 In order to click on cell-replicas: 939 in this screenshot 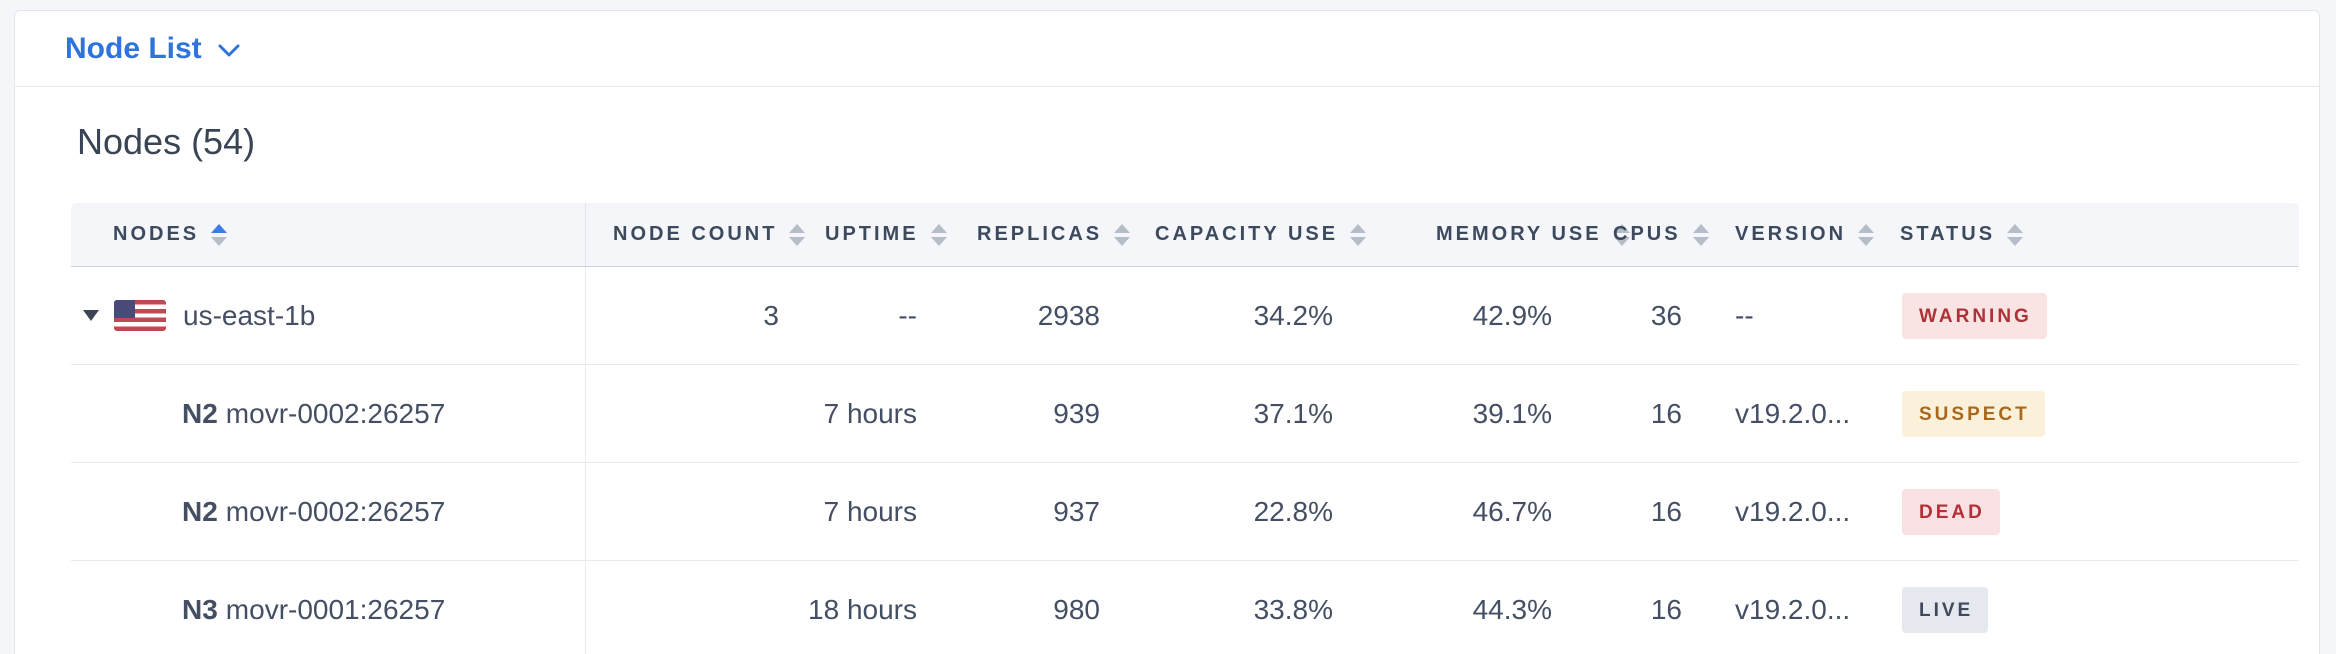, I will do `click(1076, 413)`.